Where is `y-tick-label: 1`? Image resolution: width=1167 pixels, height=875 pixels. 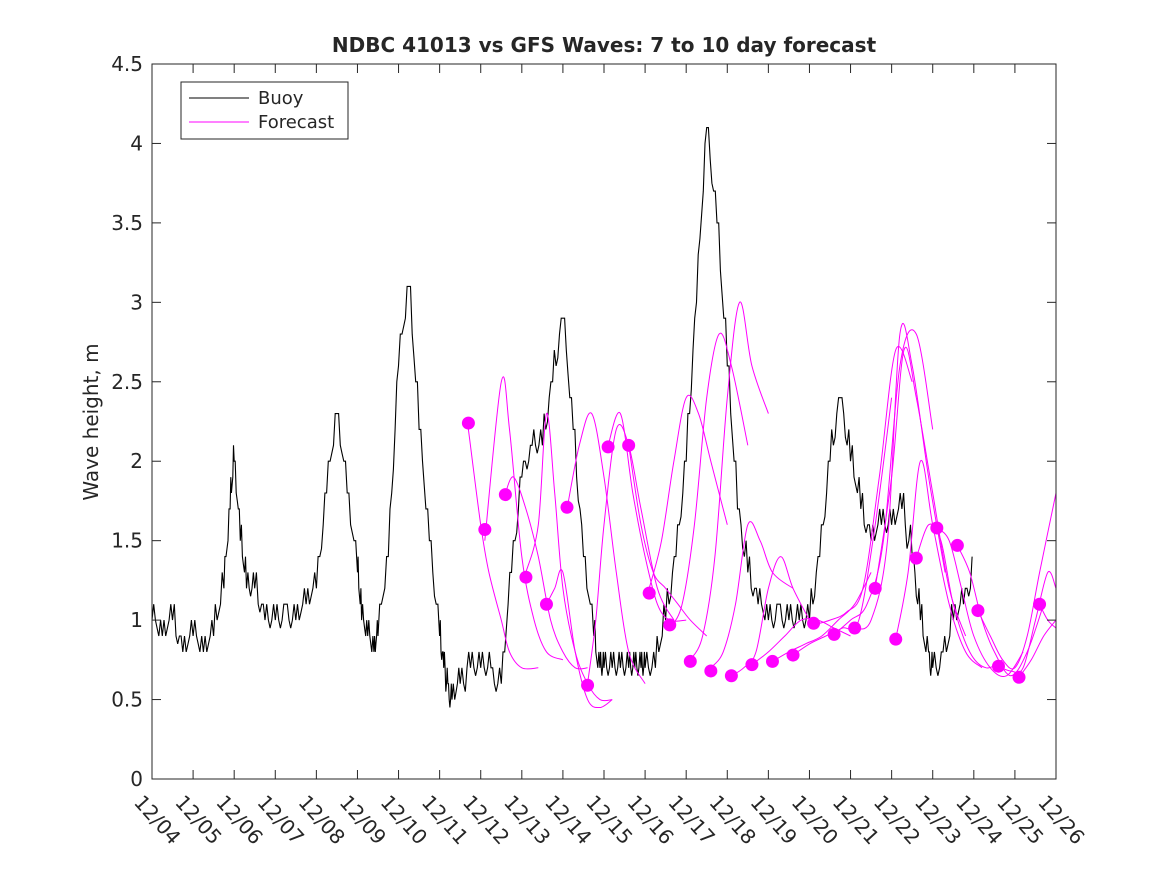 y-tick-label: 1 is located at coordinates (136, 620).